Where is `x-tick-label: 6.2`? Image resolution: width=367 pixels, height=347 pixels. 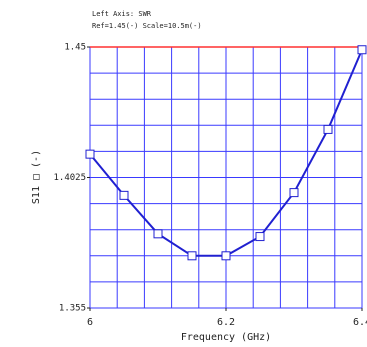 x-tick-label: 6.2 is located at coordinates (226, 322).